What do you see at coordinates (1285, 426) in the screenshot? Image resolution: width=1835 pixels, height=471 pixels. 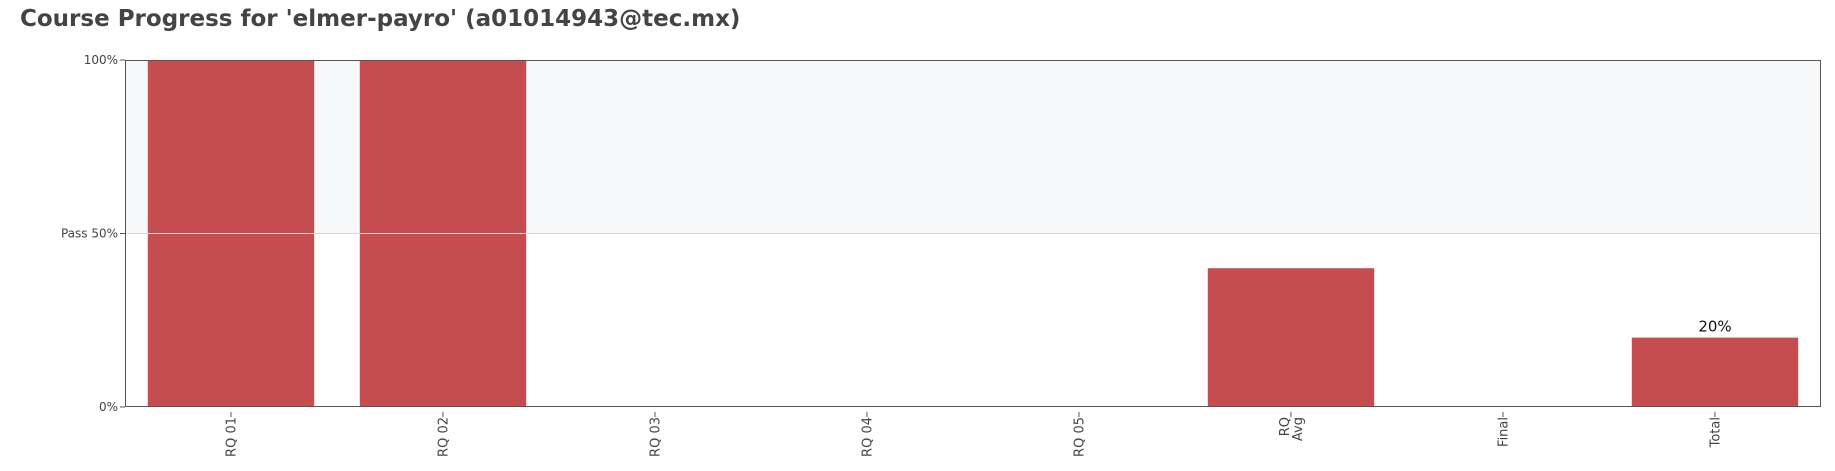 I see `x-category-label-line: RQ` at bounding box center [1285, 426].